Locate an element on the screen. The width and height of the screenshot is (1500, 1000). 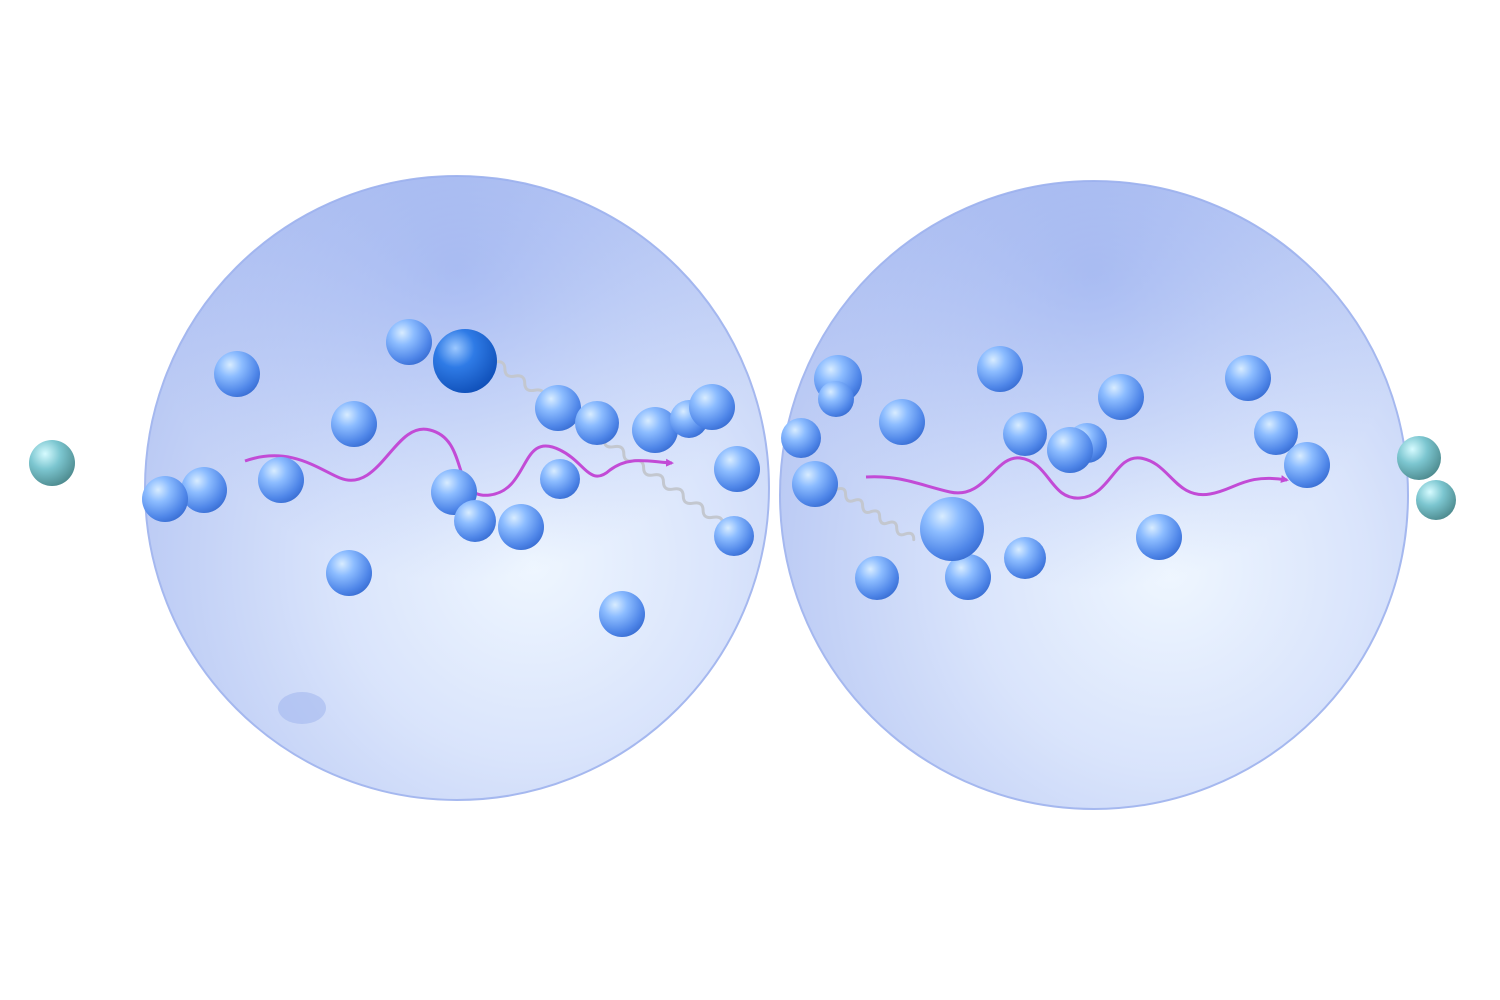
wave-arrow-right is located at coordinates (1077, 478).